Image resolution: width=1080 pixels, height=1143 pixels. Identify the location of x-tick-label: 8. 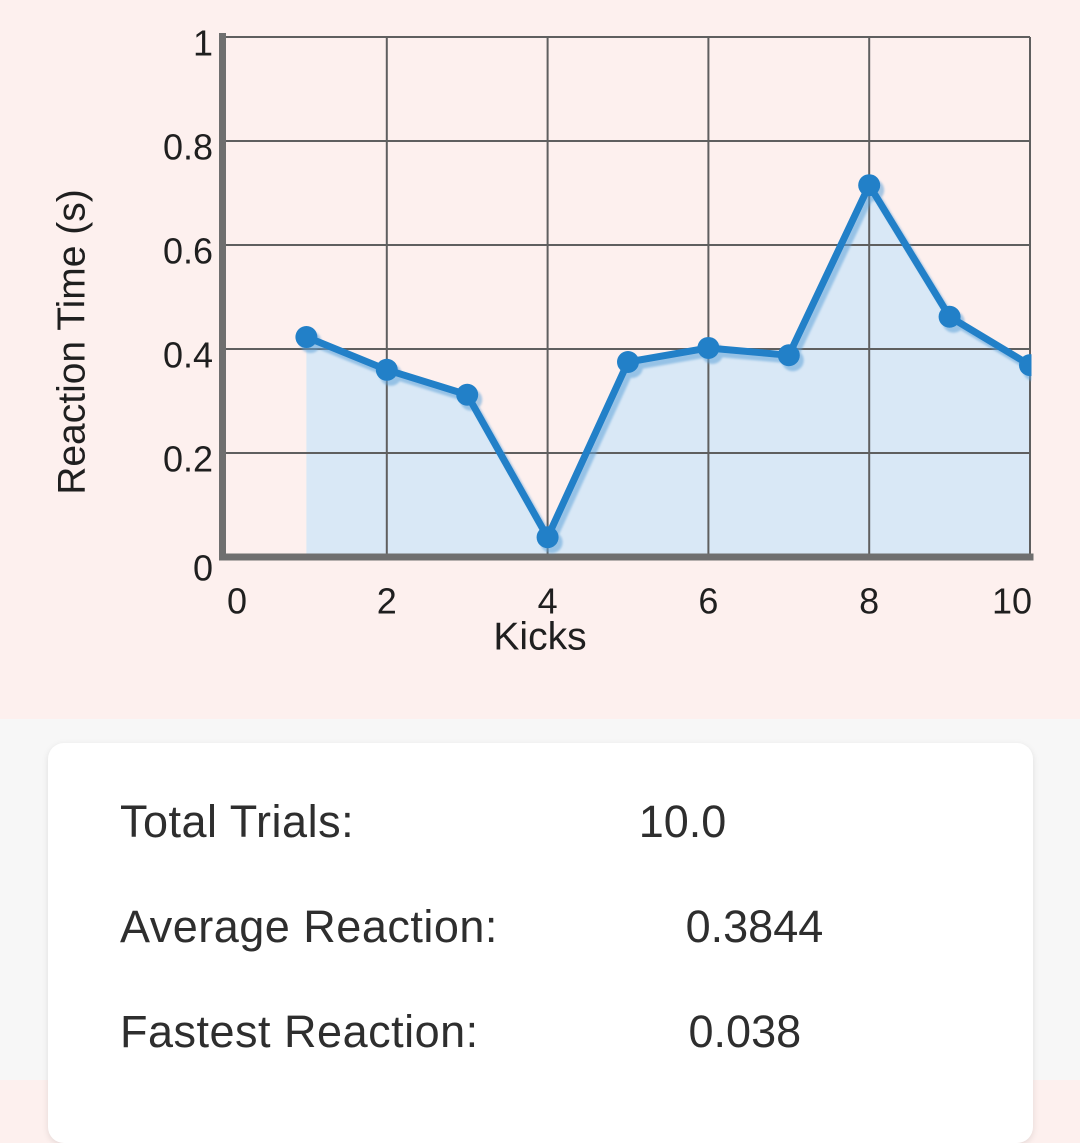
(869, 601).